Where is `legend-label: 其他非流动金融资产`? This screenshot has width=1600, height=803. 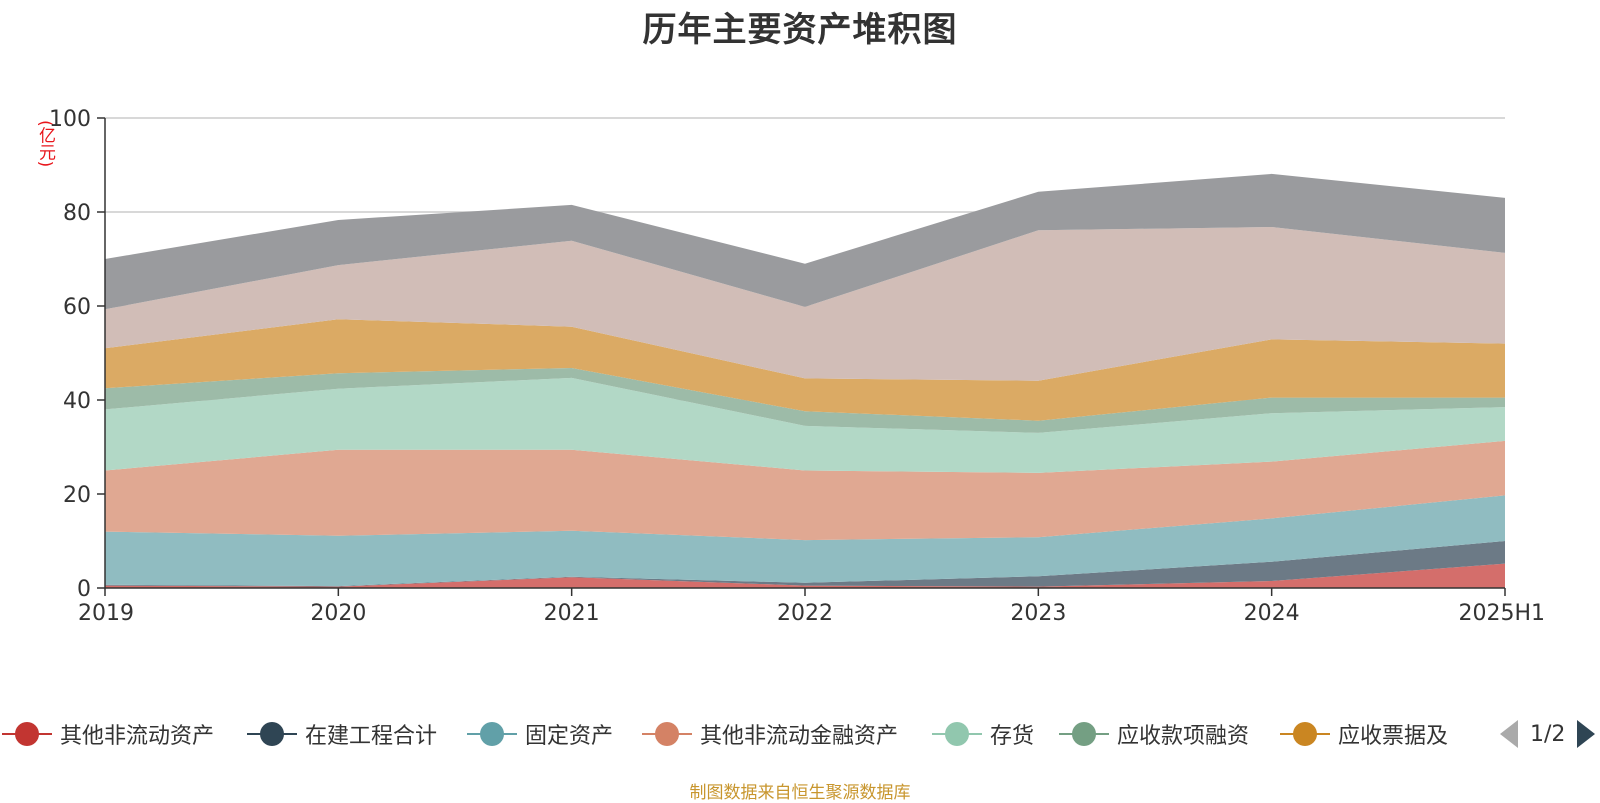 legend-label: 其他非流动金融资产 is located at coordinates (799, 736).